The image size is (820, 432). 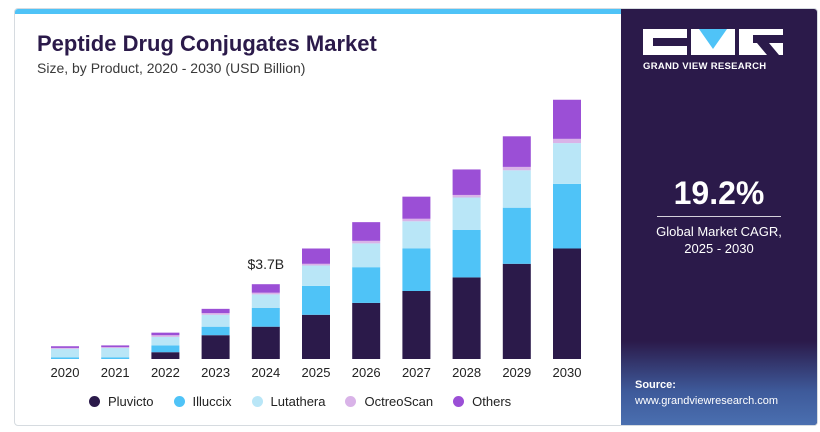 I want to click on bar-octreoscan-2022, so click(x=165, y=336).